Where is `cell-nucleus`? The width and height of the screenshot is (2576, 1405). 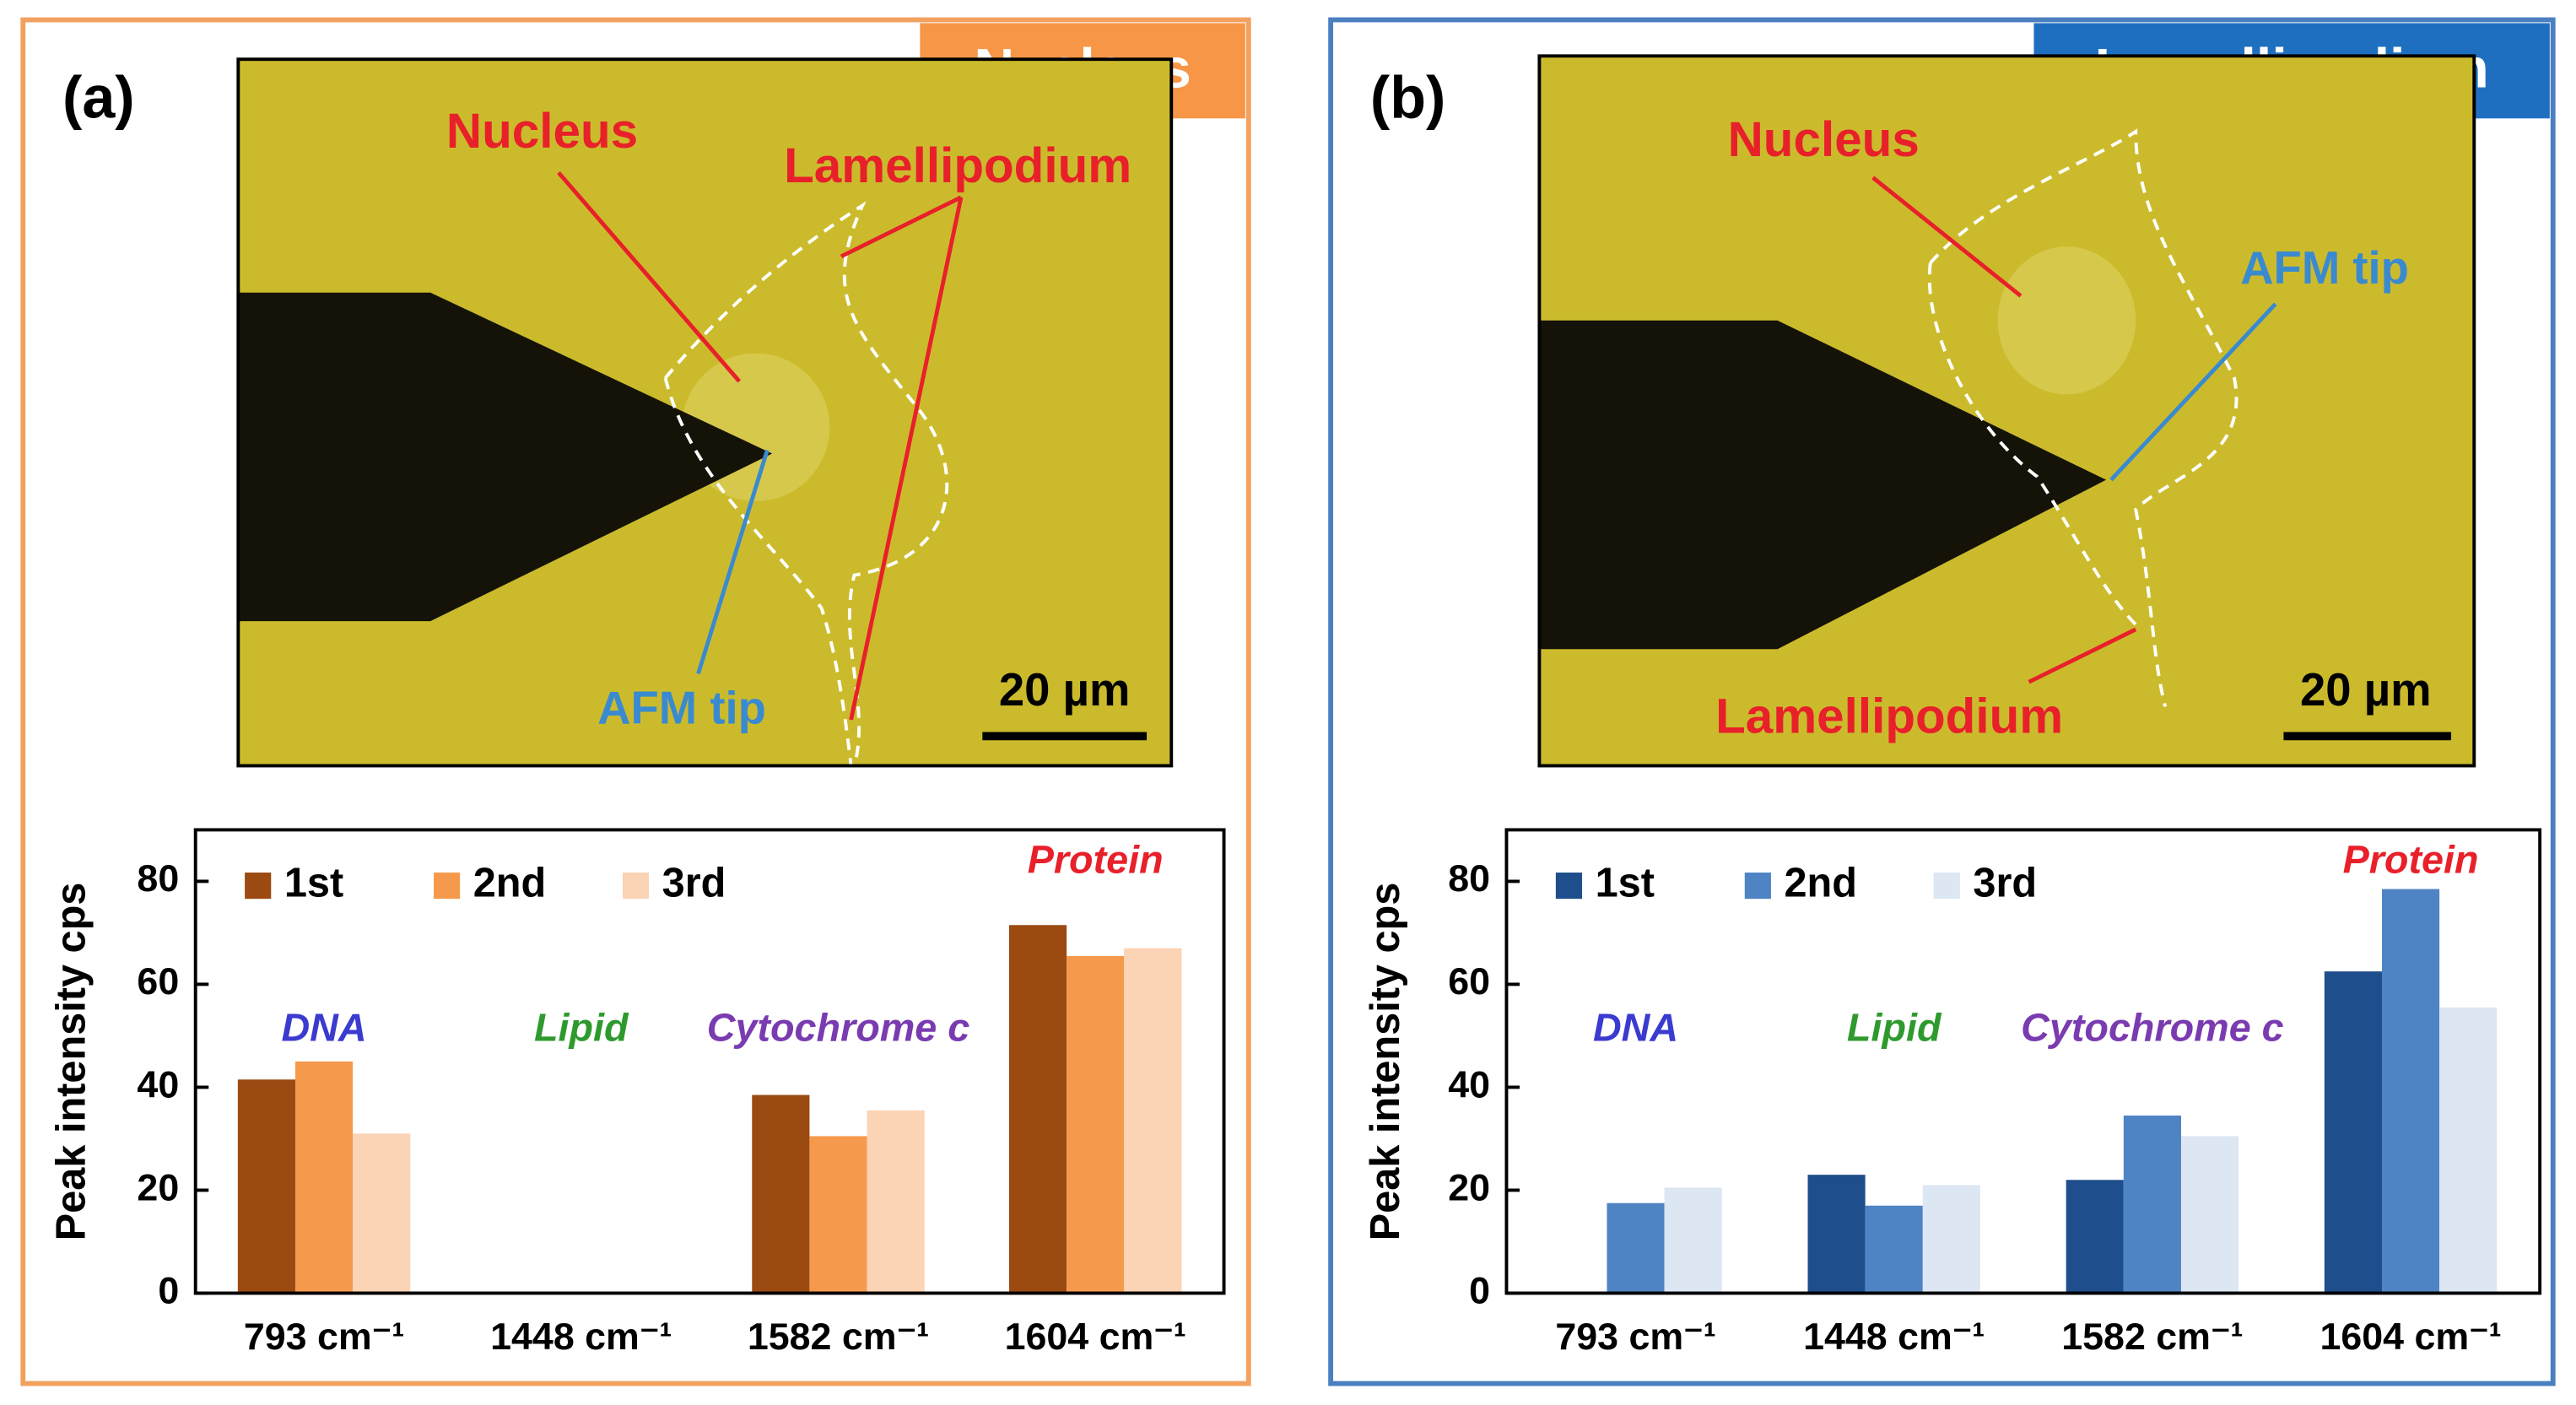
cell-nucleus is located at coordinates (2066, 320).